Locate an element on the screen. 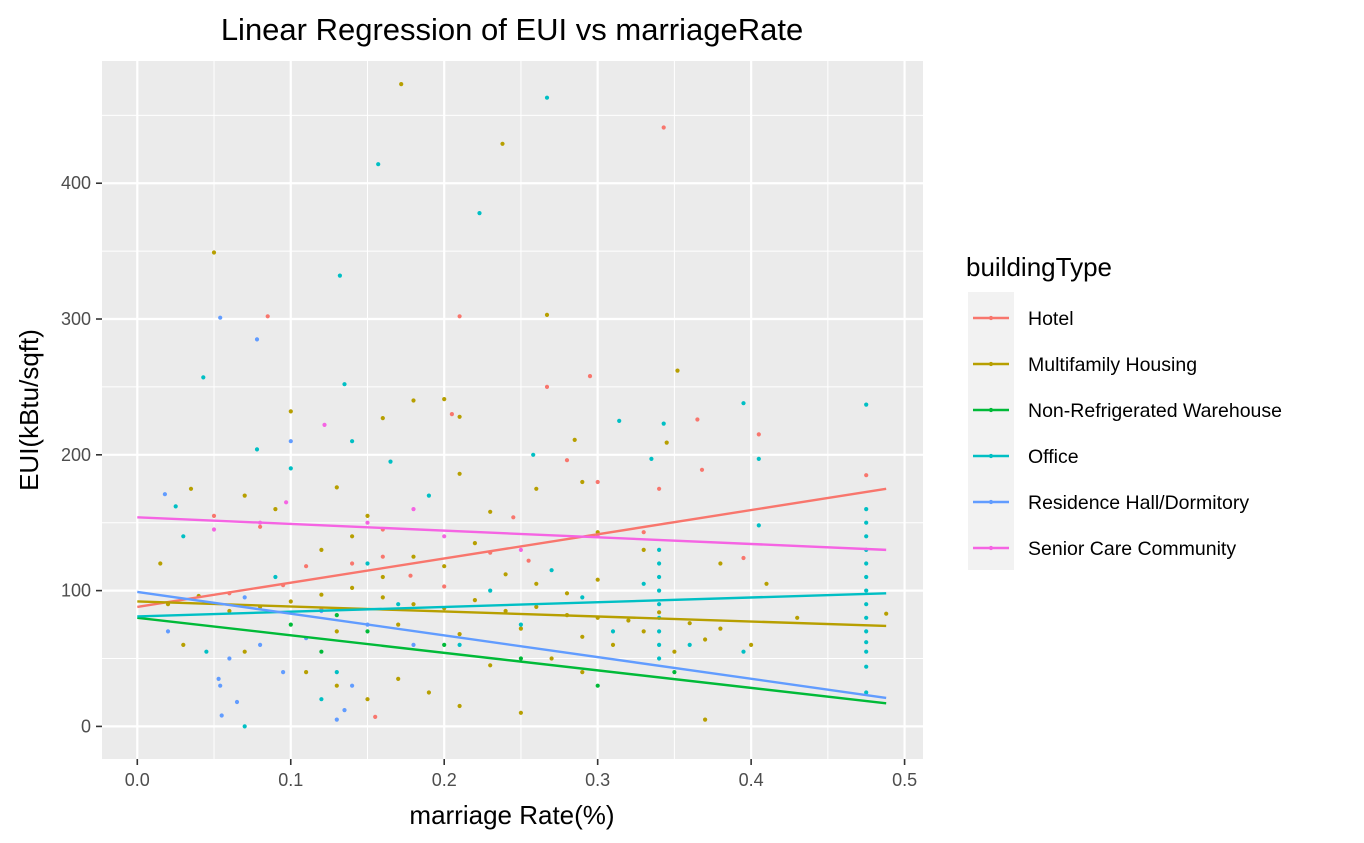 The image size is (1364, 843). legend-label: Multifamily Housing is located at coordinates (1112, 365).